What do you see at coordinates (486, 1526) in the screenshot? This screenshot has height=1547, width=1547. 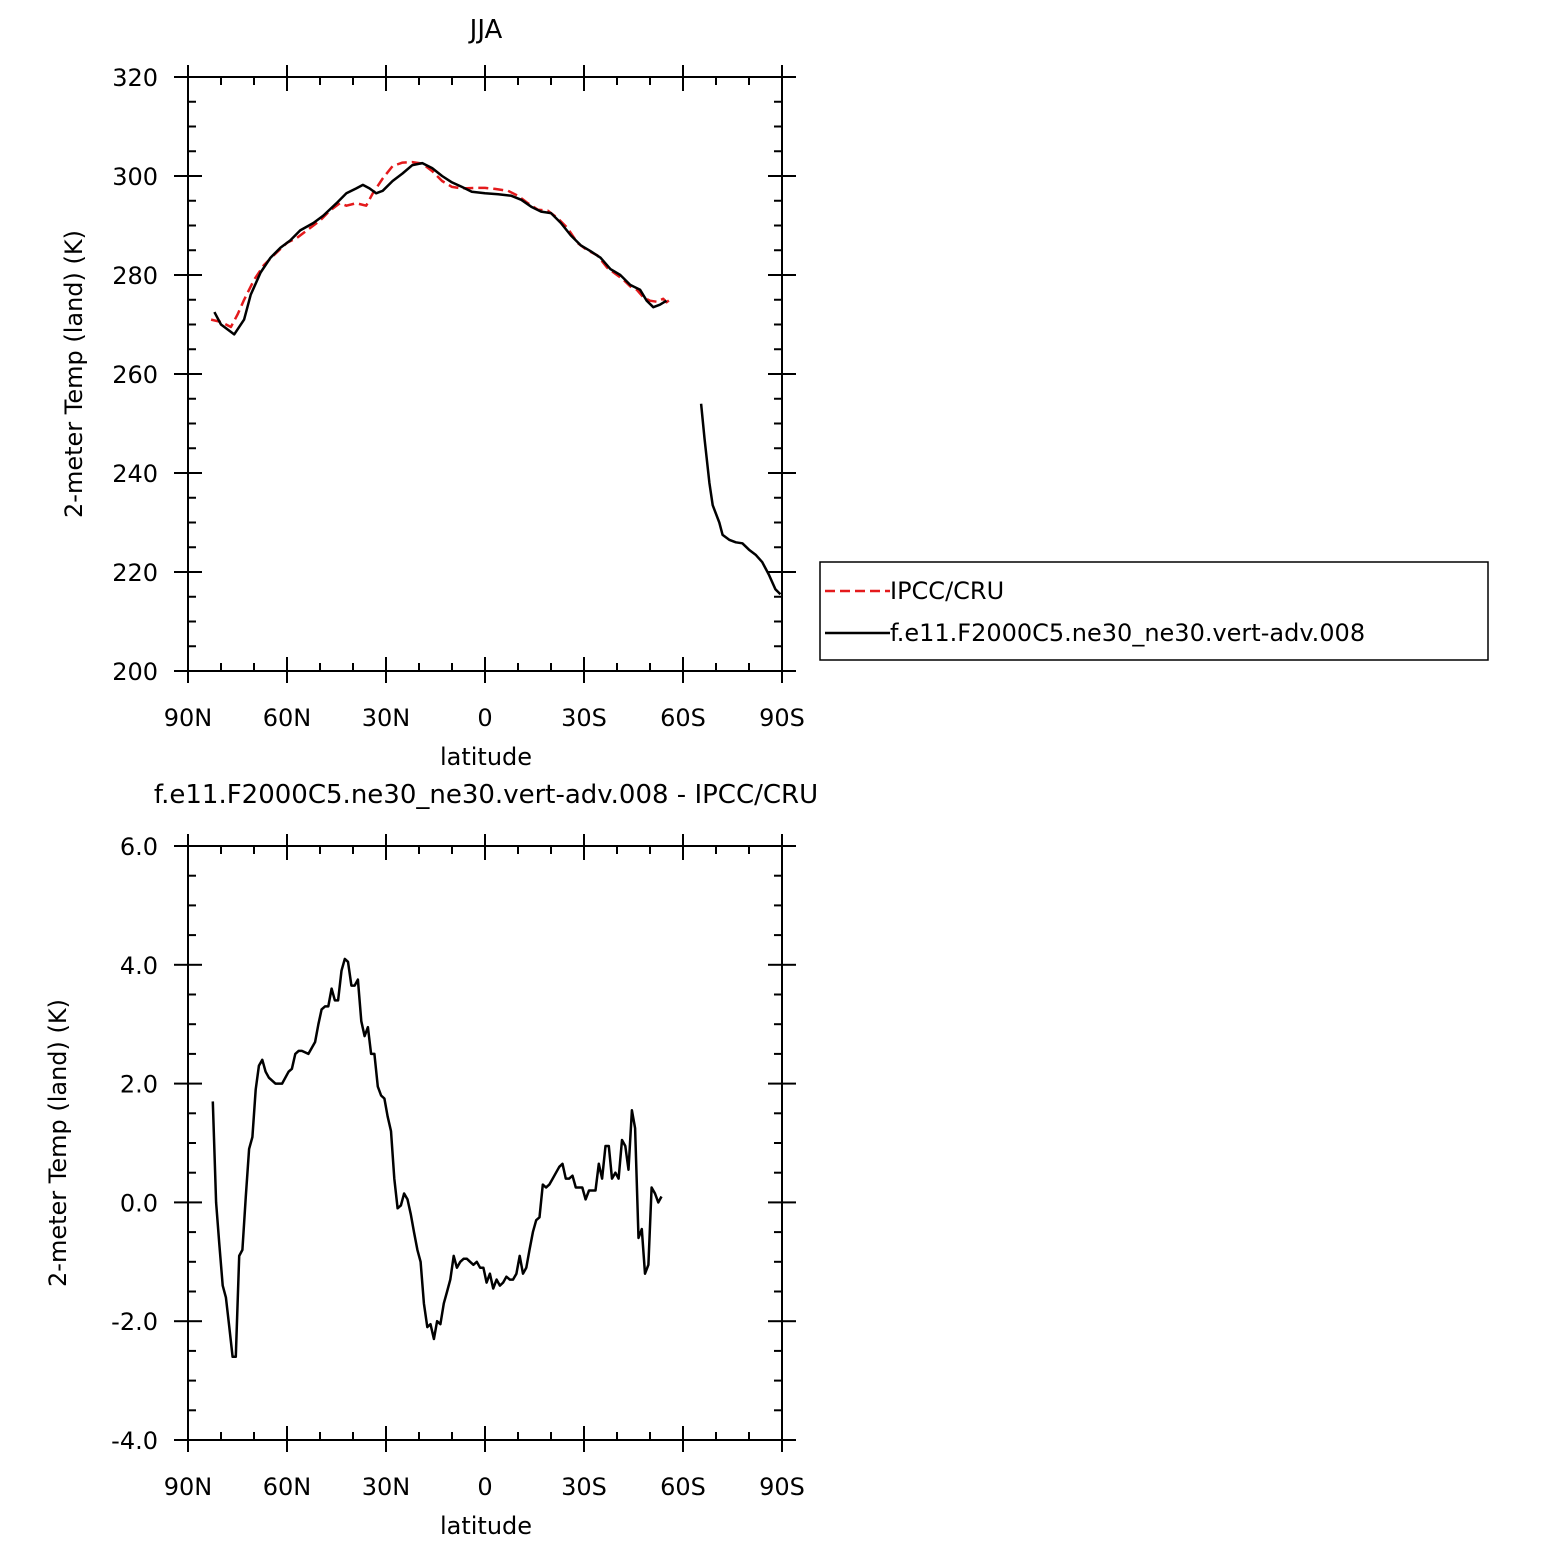 I see `bottom-x-axis-label: latitude` at bounding box center [486, 1526].